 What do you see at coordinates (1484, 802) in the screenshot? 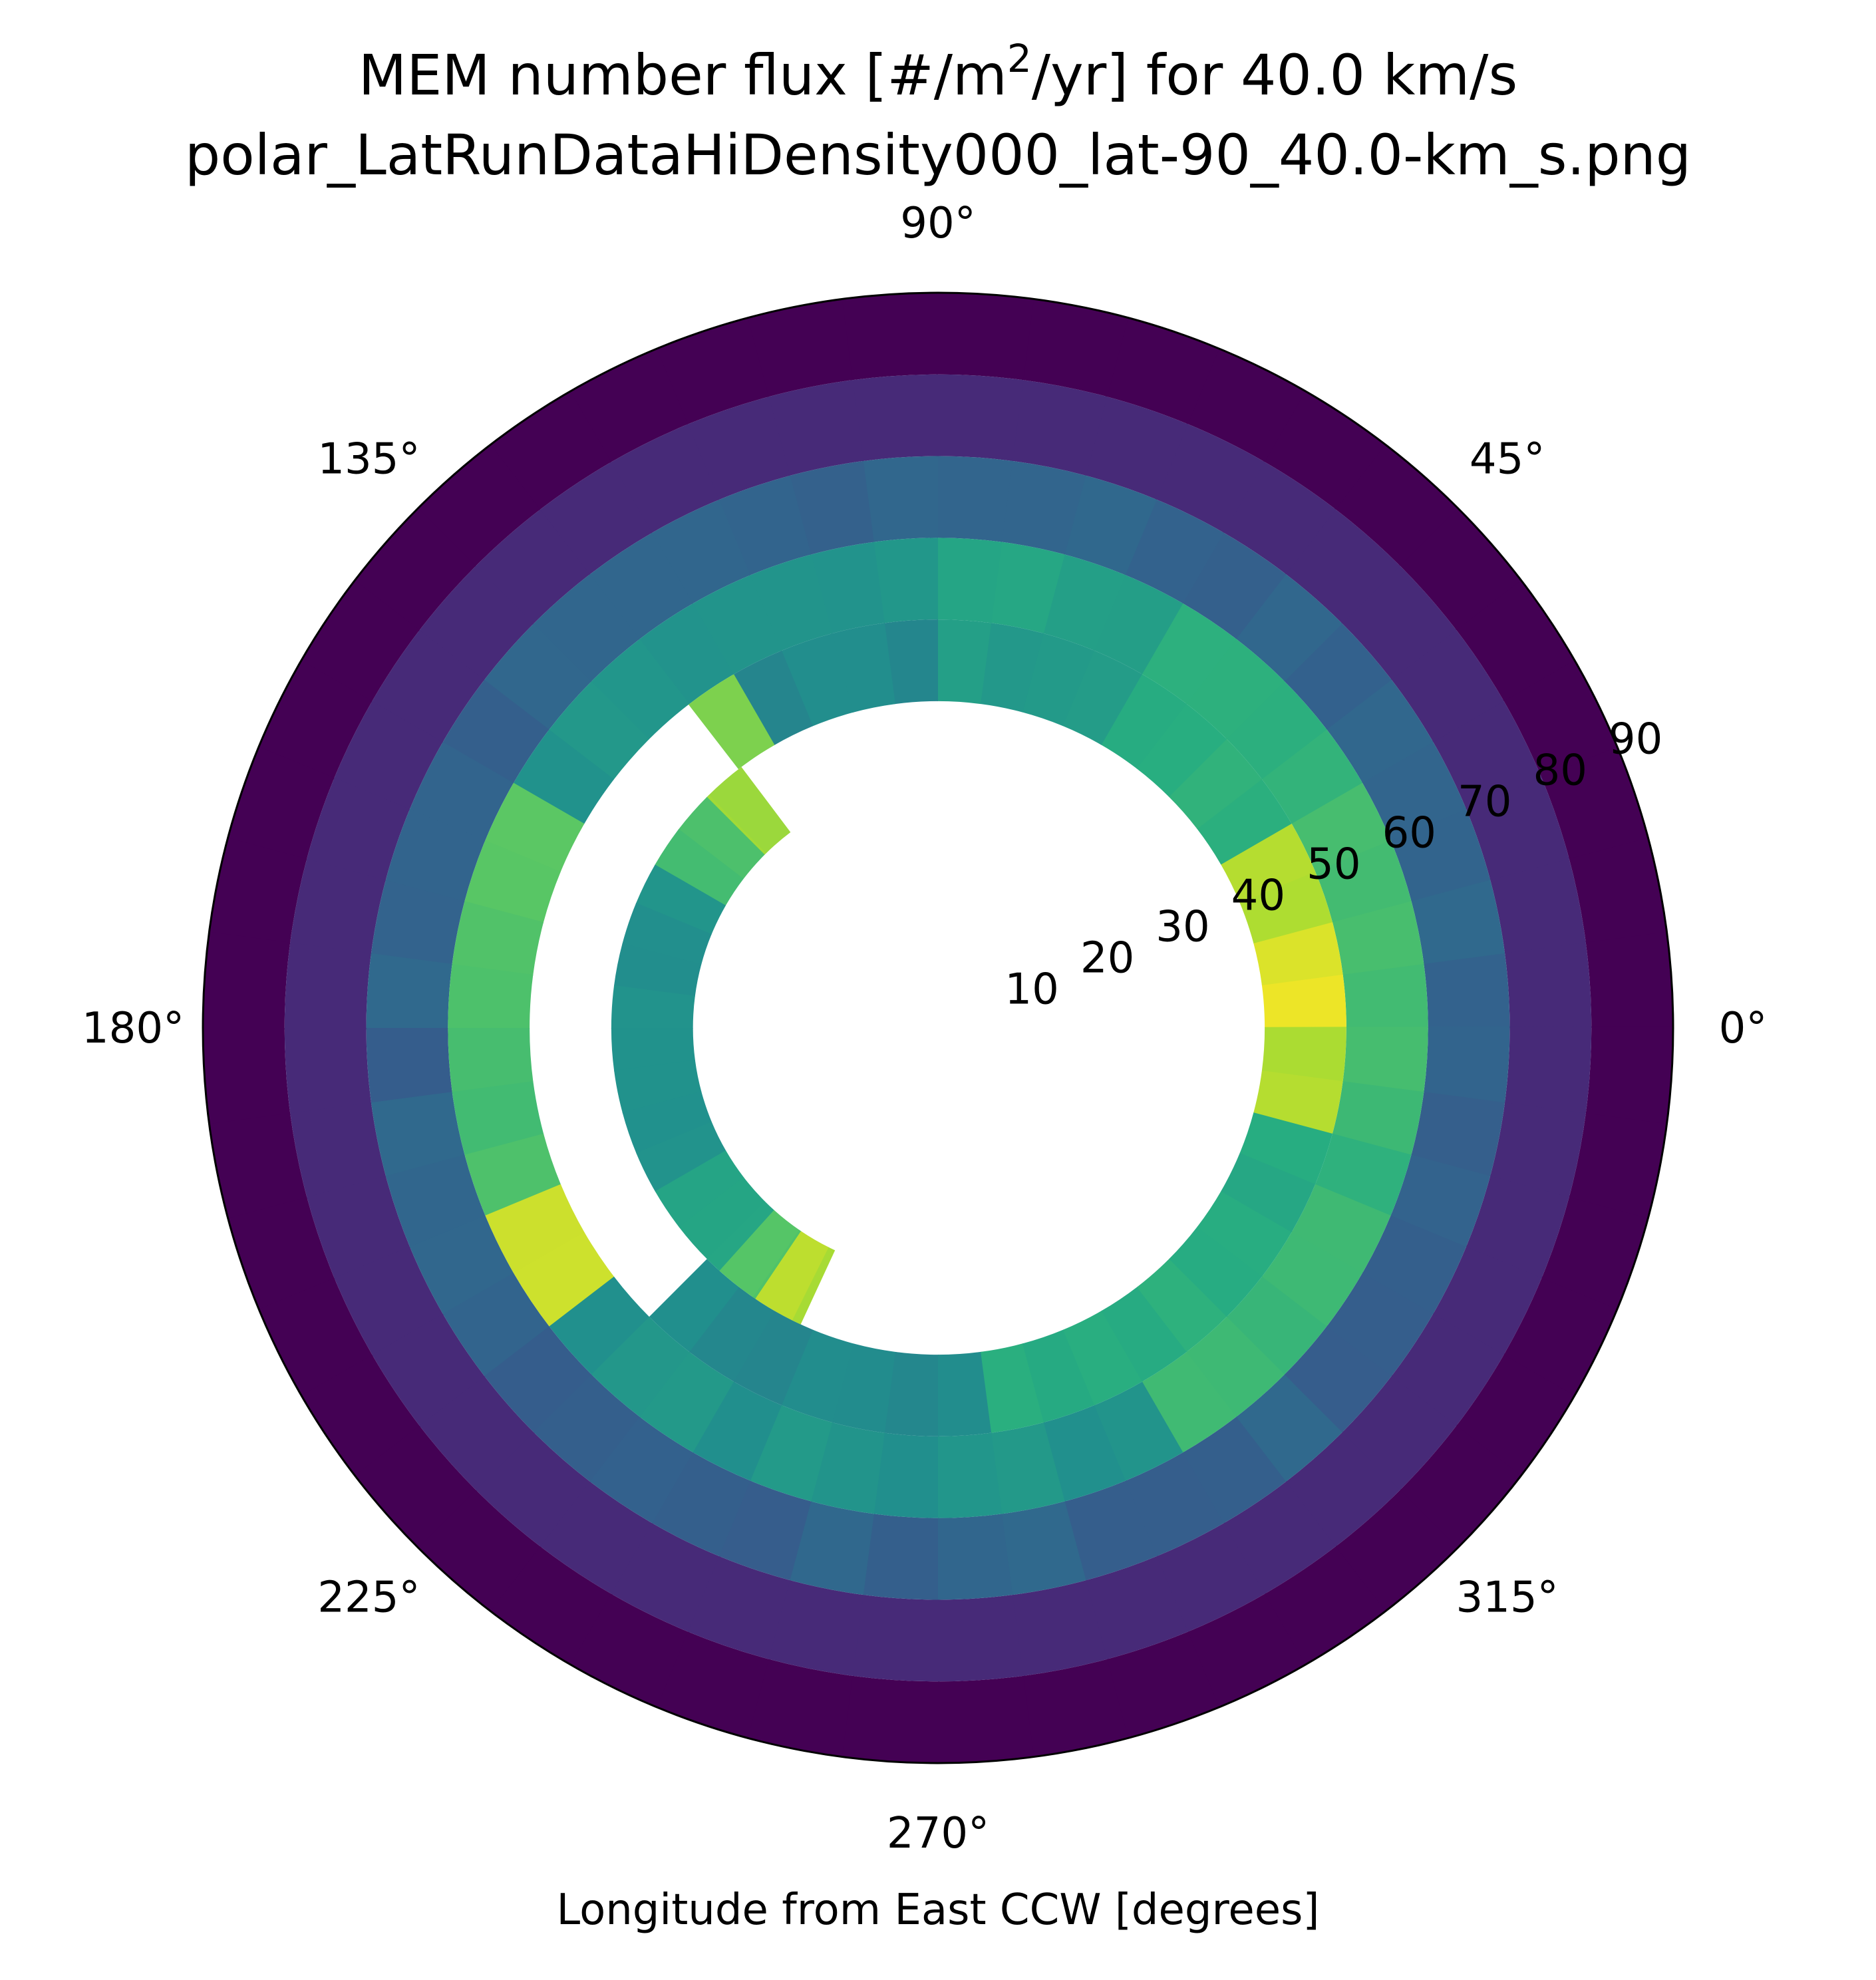
I see `radial-tick-label: 70` at bounding box center [1484, 802].